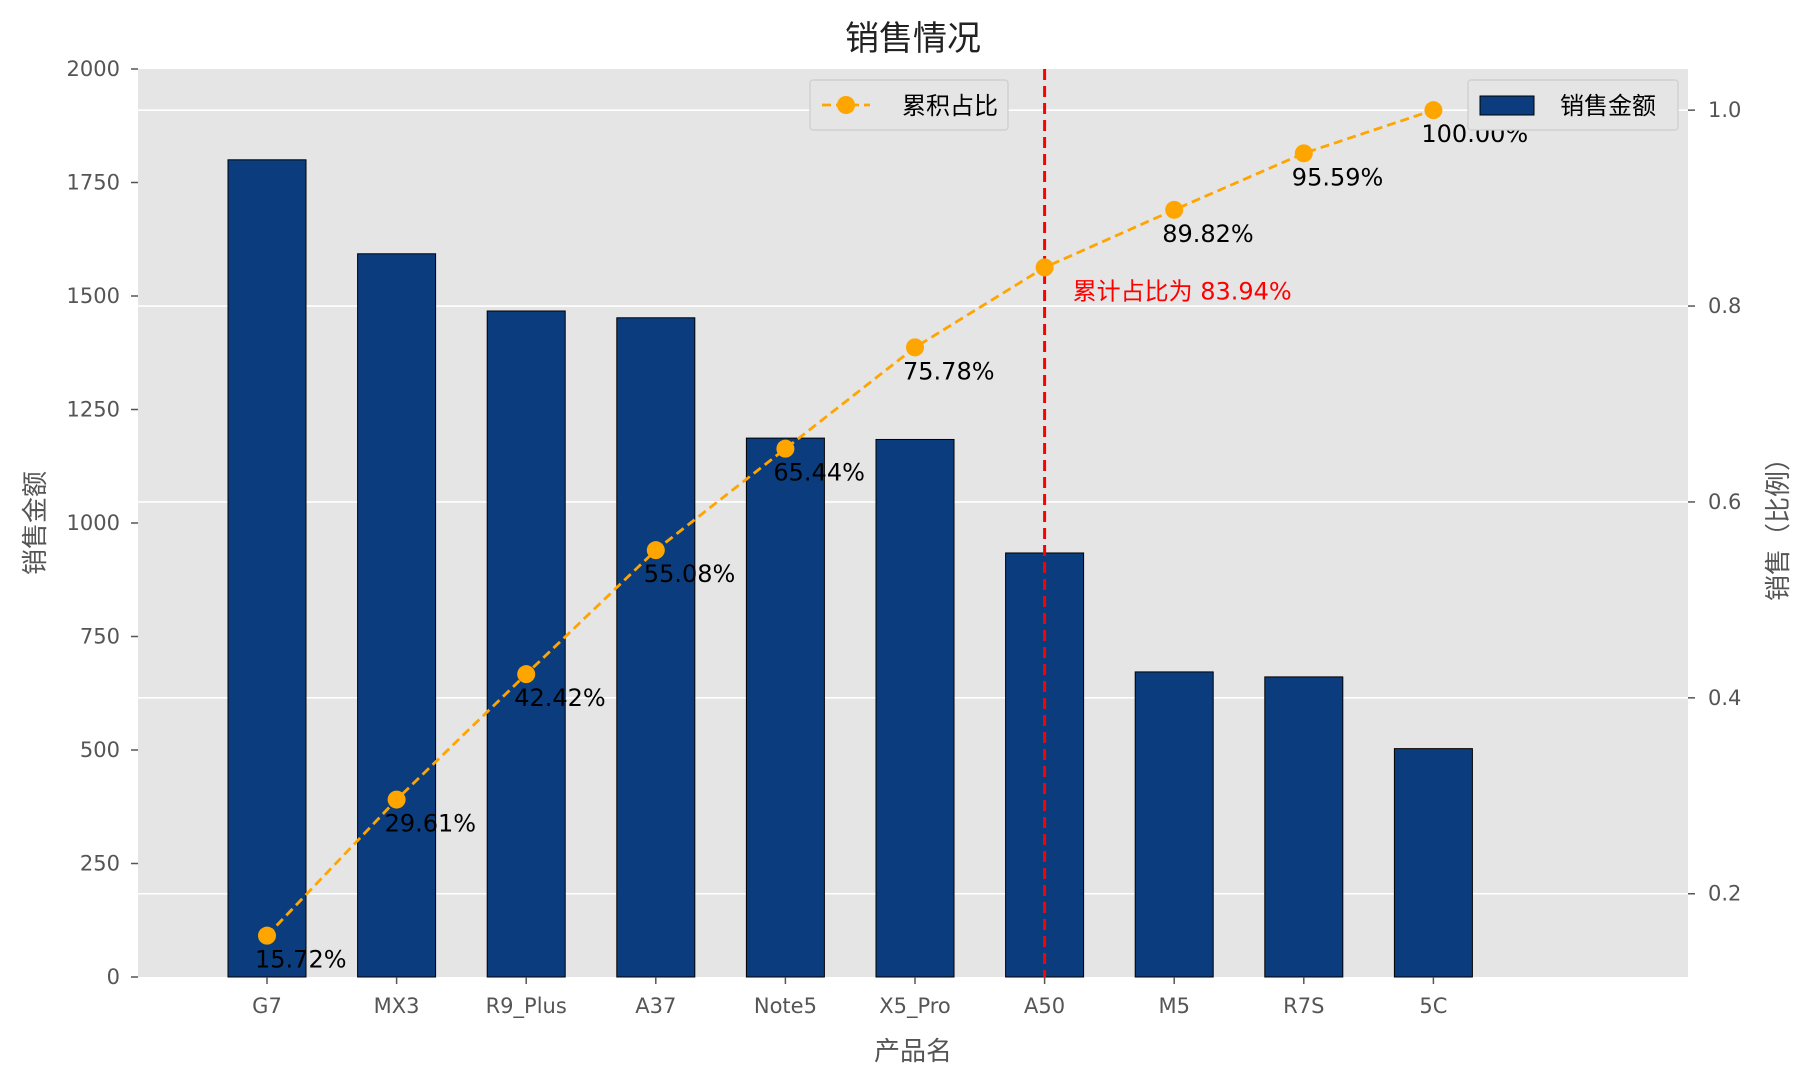  I want to click on line-point-A50, so click(1044, 267).